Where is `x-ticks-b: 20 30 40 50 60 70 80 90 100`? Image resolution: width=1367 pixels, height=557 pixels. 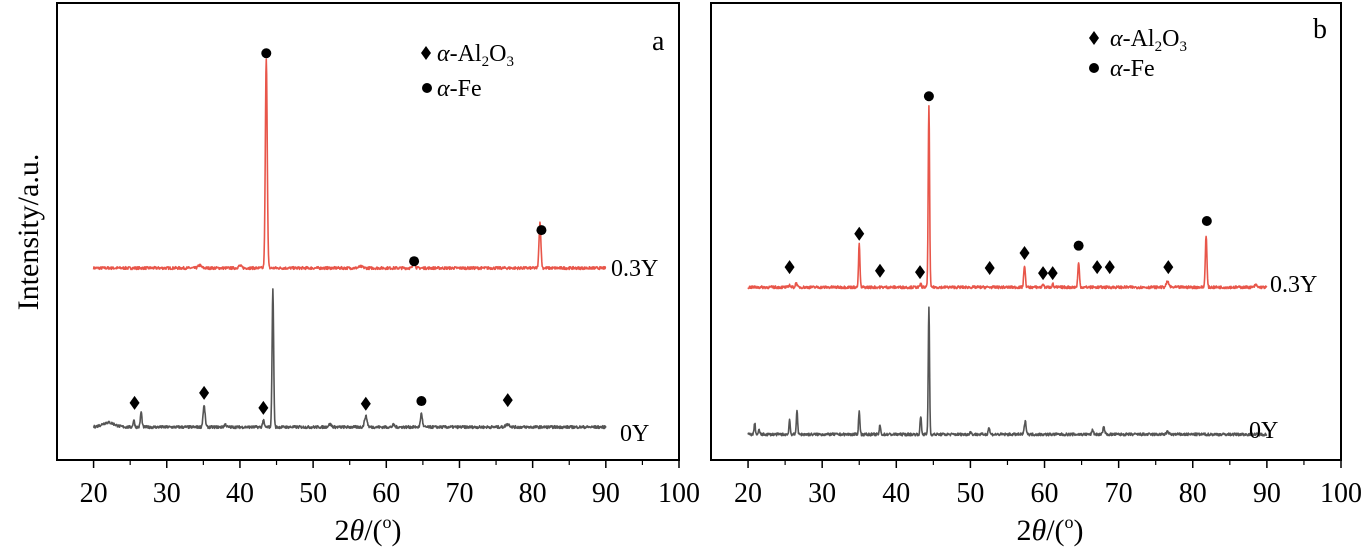 x-ticks-b: 20 30 40 50 60 70 80 90 100 is located at coordinates (1048, 484).